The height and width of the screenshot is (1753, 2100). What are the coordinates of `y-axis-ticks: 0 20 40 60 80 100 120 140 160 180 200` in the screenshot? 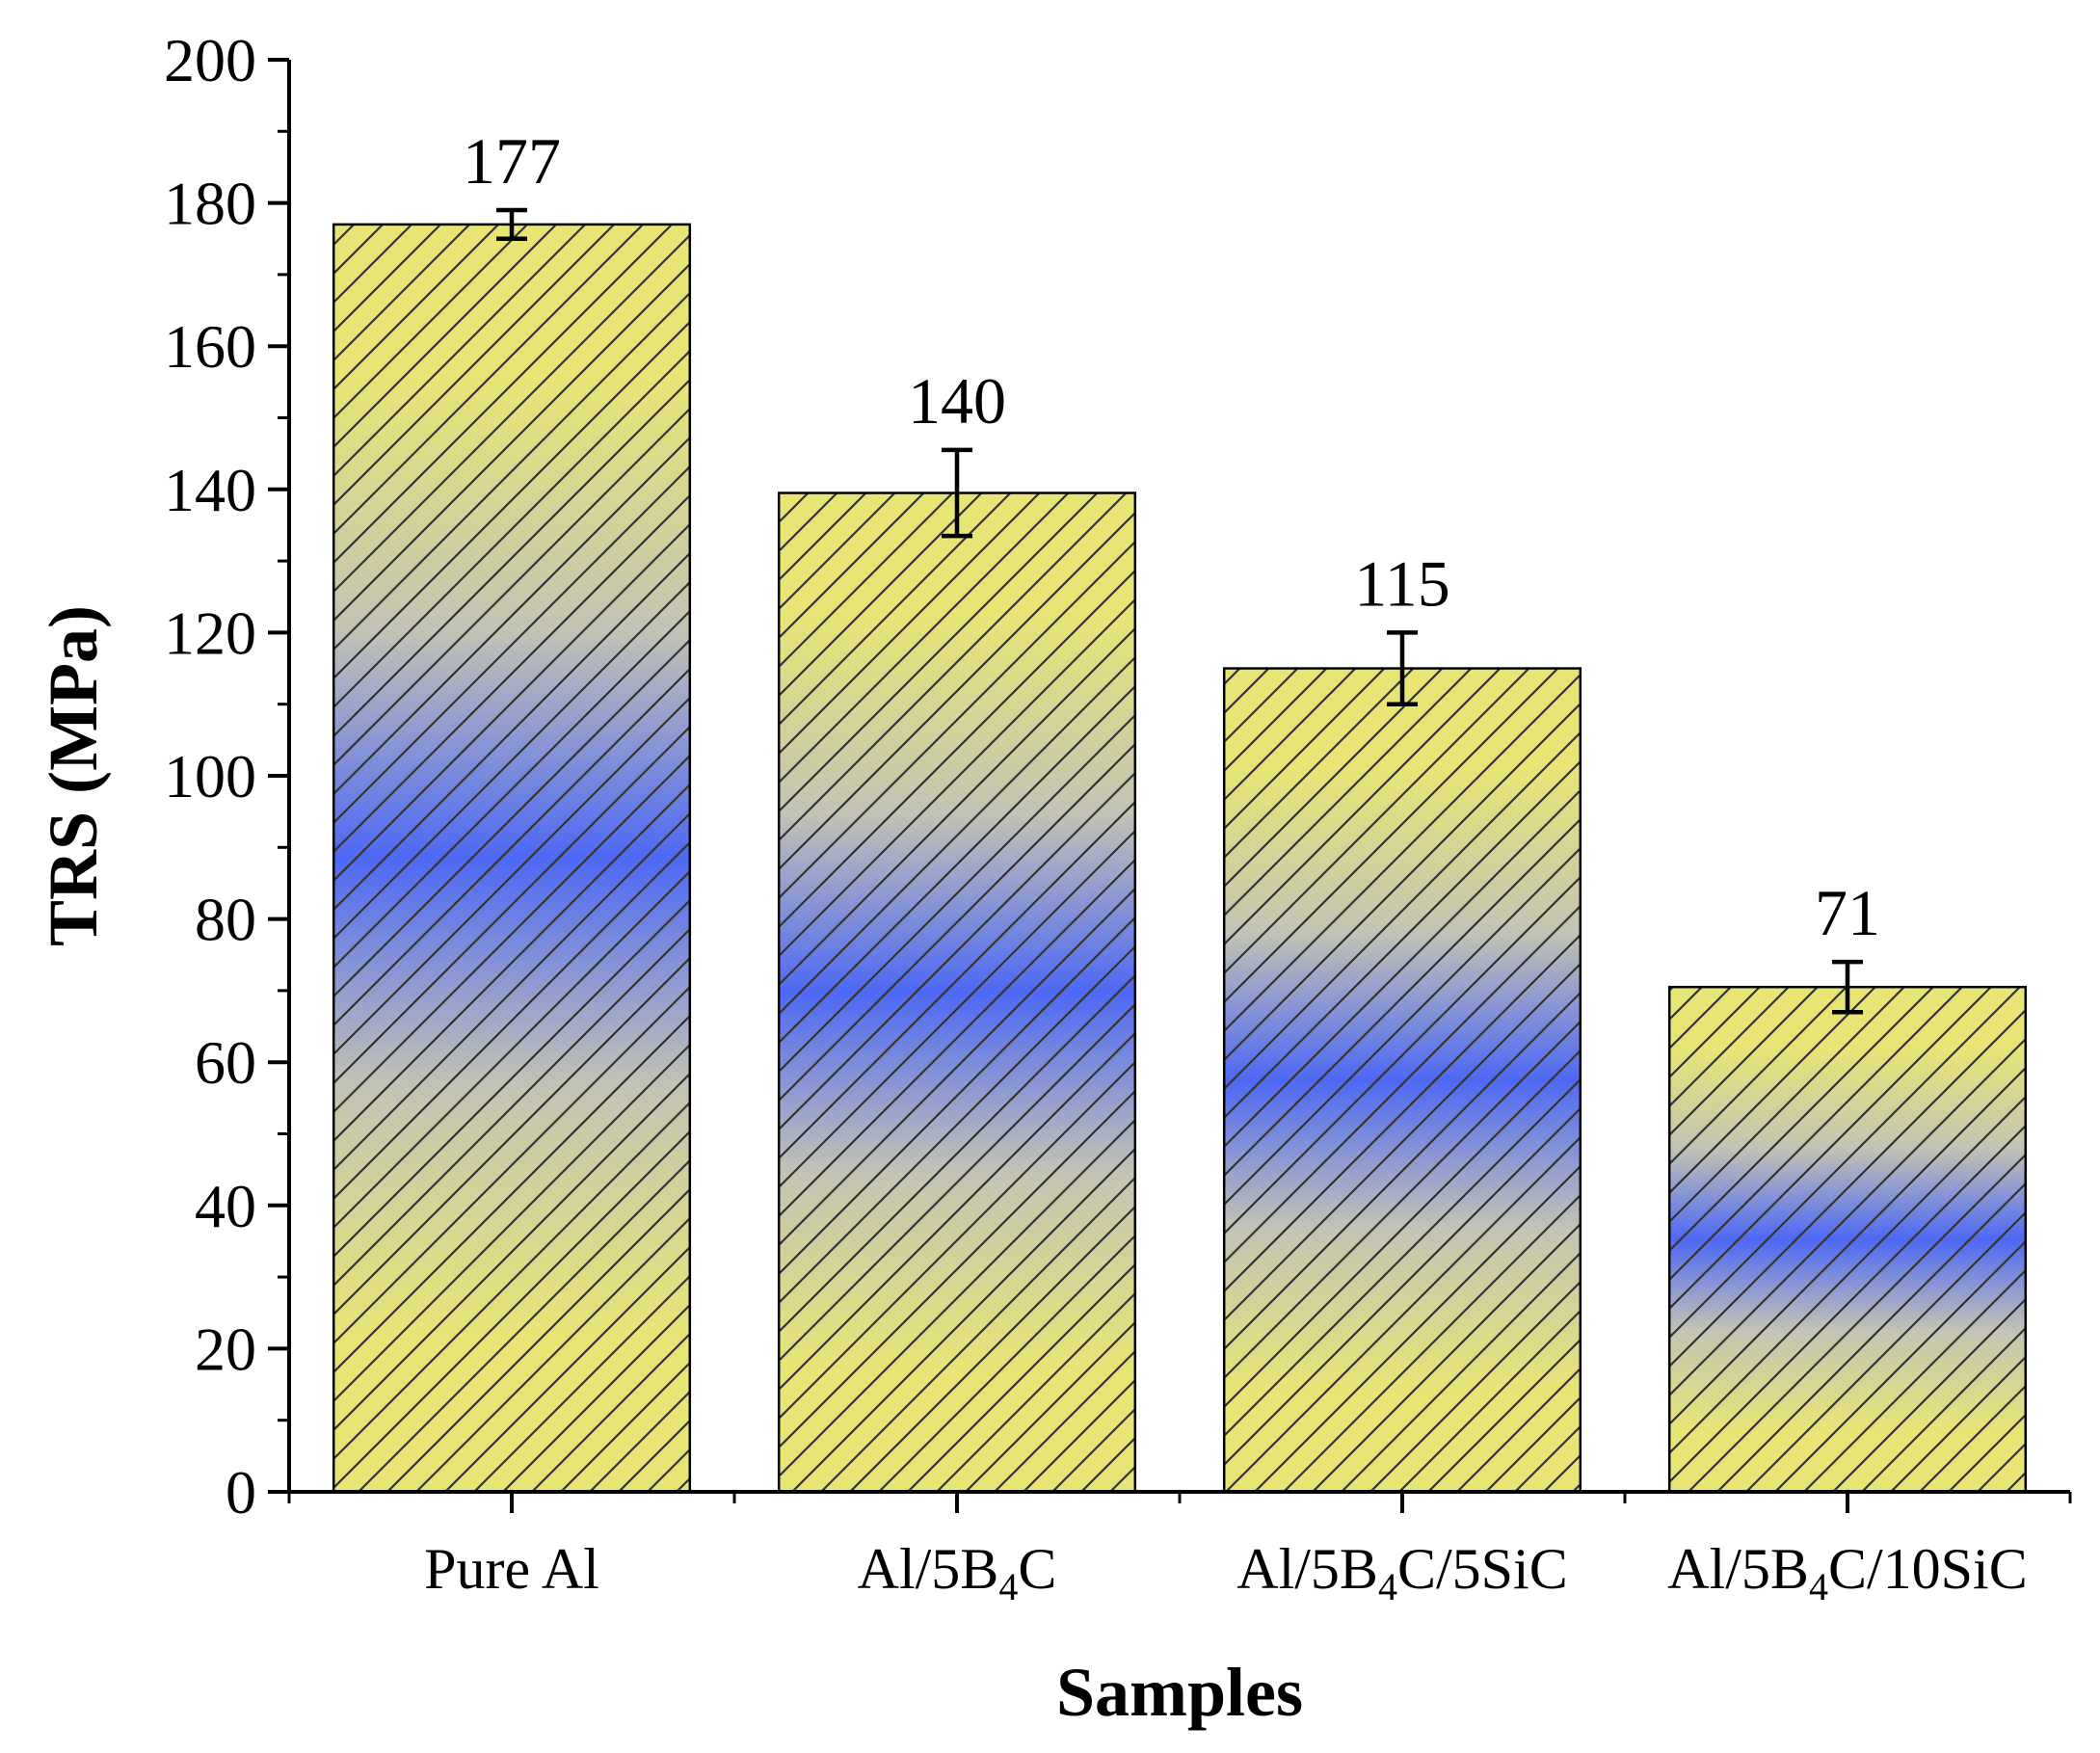 It's located at (226, 776).